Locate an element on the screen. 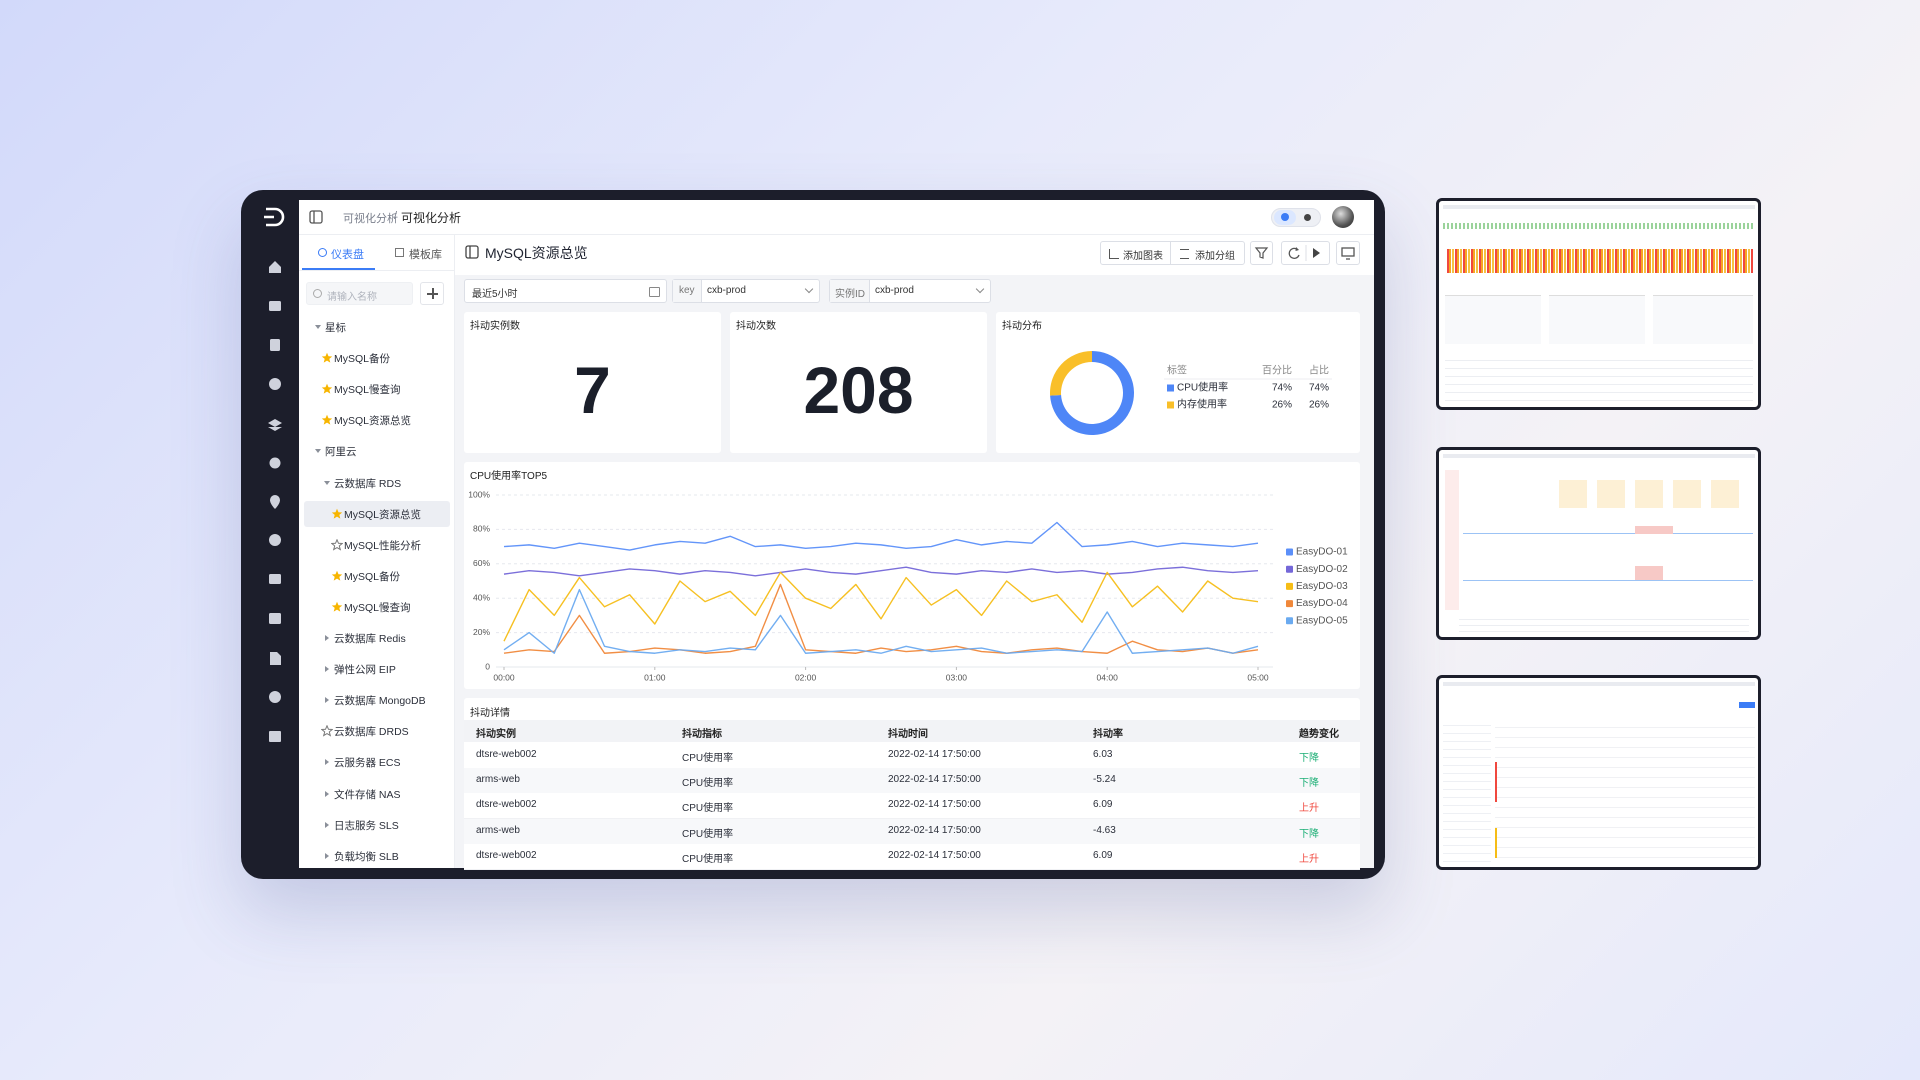 This screenshot has height=1080, width=1920. tree-item: 负载均衡 SLB is located at coordinates (377, 856).